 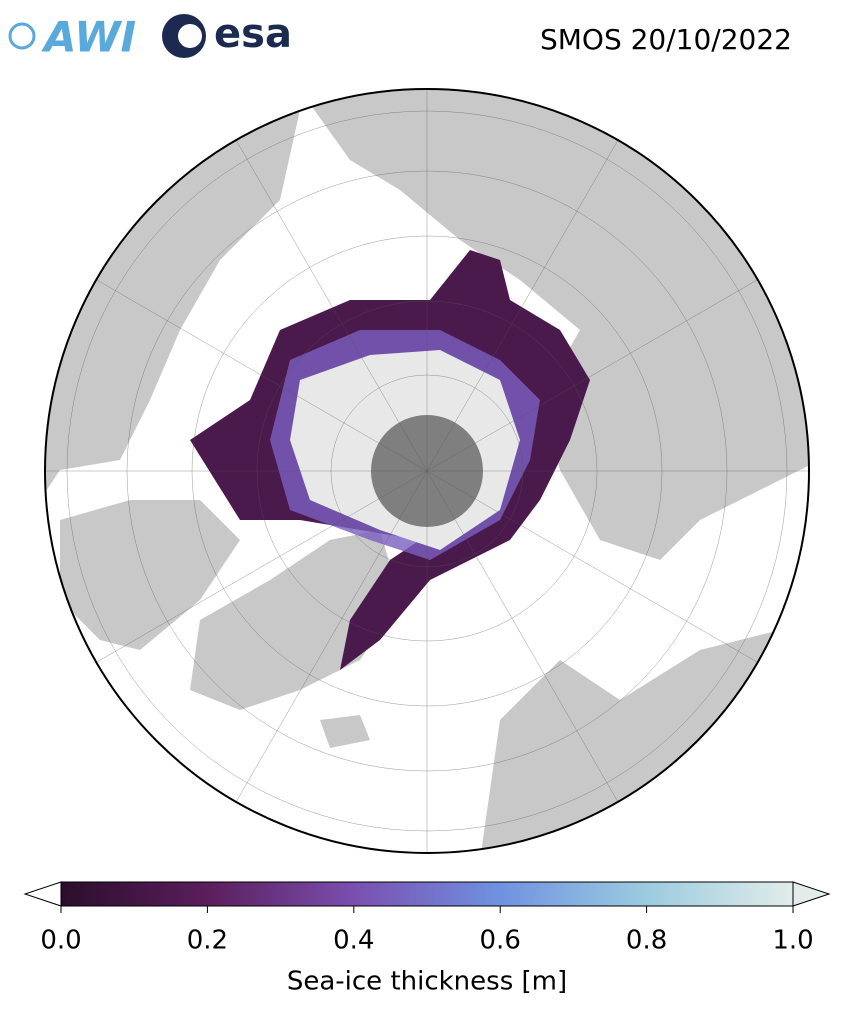 I want to click on awi-text: AWI, so click(x=88, y=37).